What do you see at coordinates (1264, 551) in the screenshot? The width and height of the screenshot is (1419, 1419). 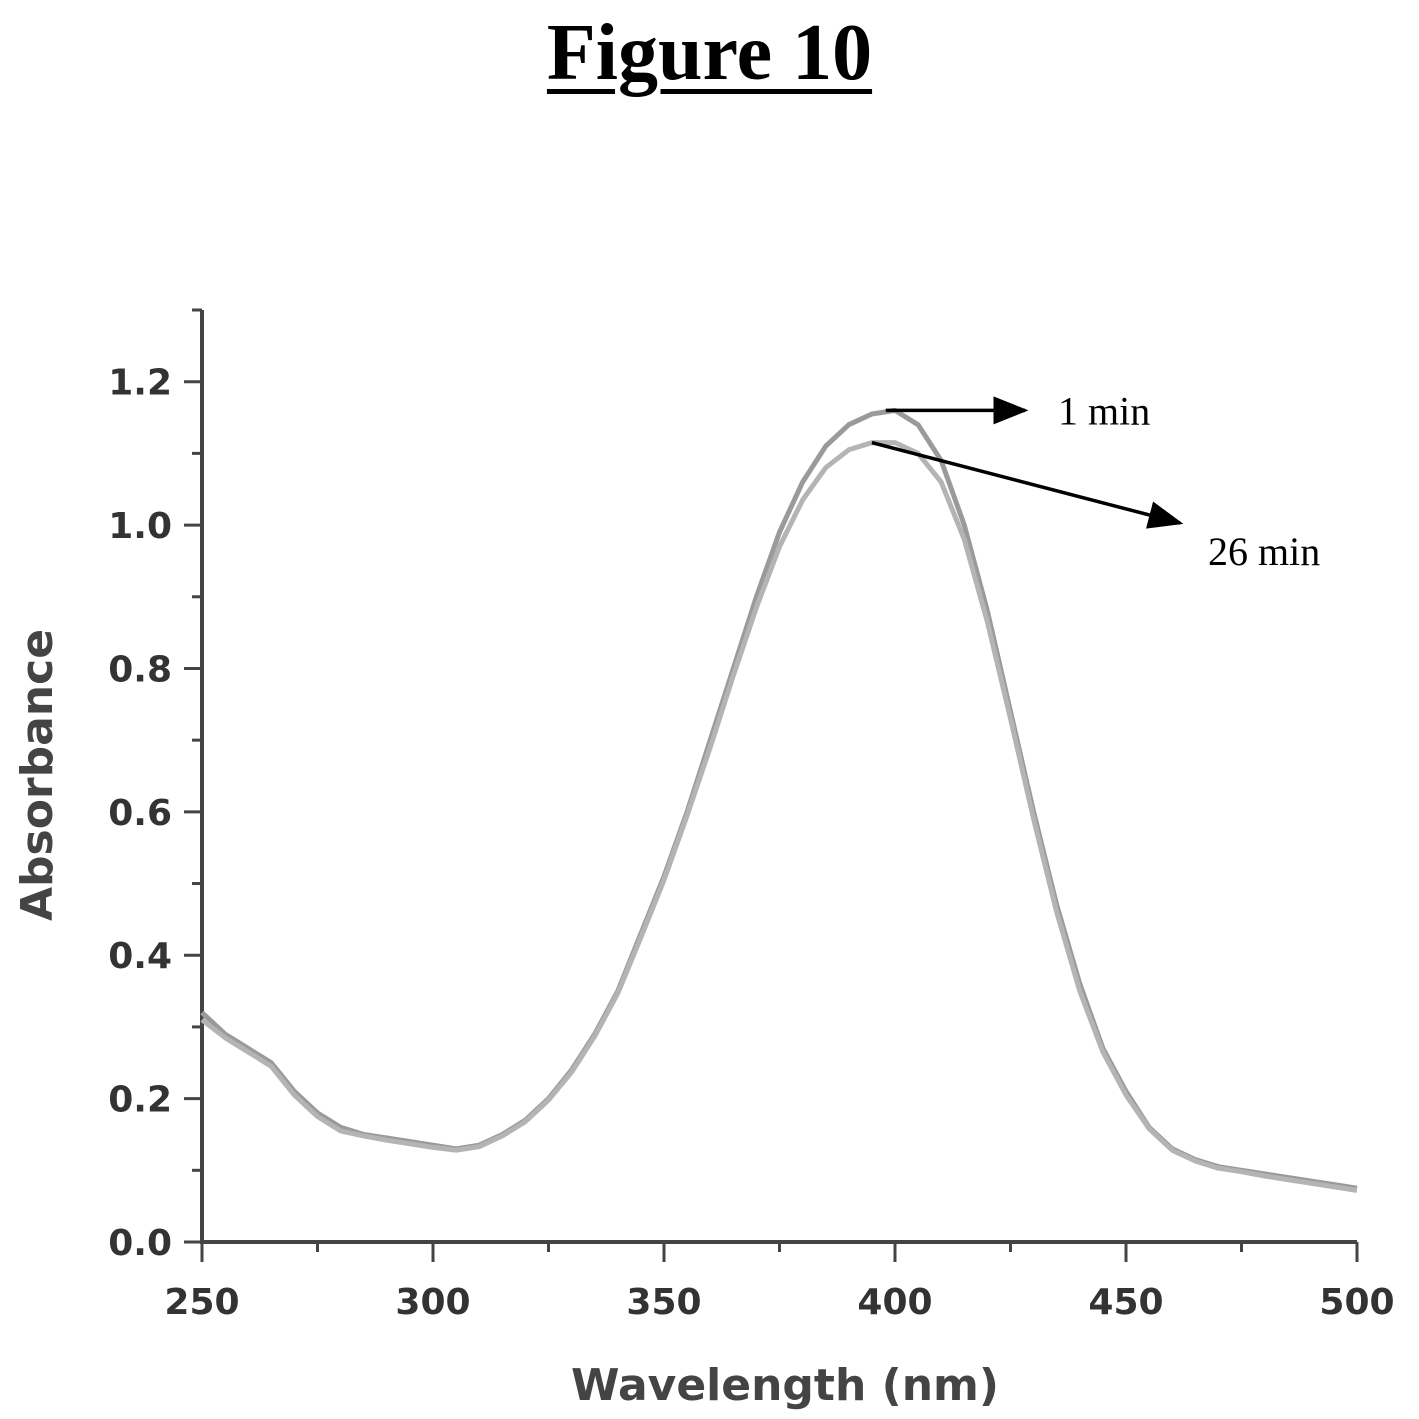 I see `annotation-label-26min: 26 min` at bounding box center [1264, 551].